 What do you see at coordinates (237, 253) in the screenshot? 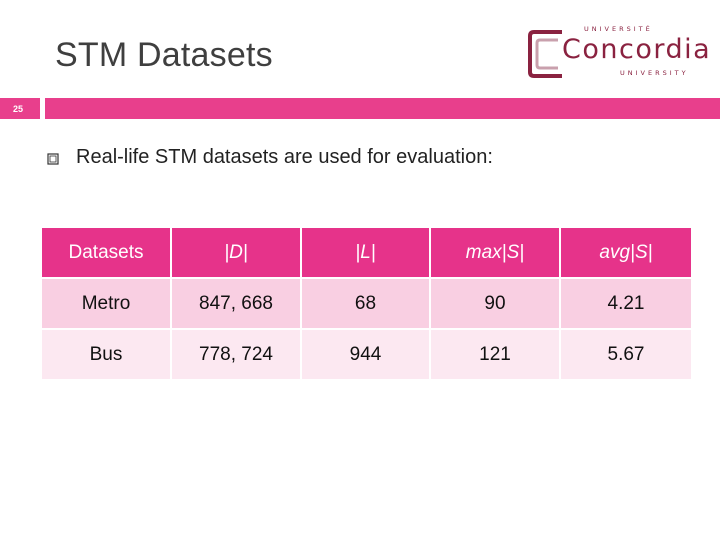
I see `header-d: |D|` at bounding box center [237, 253].